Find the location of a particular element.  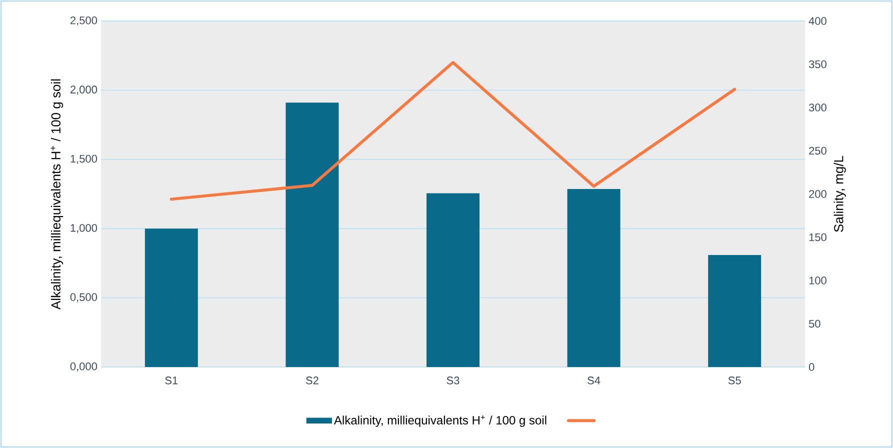

legend-label: Alkalinity, milliequivalents H$^{+}$ / 100 g soil is located at coordinates (440, 421).